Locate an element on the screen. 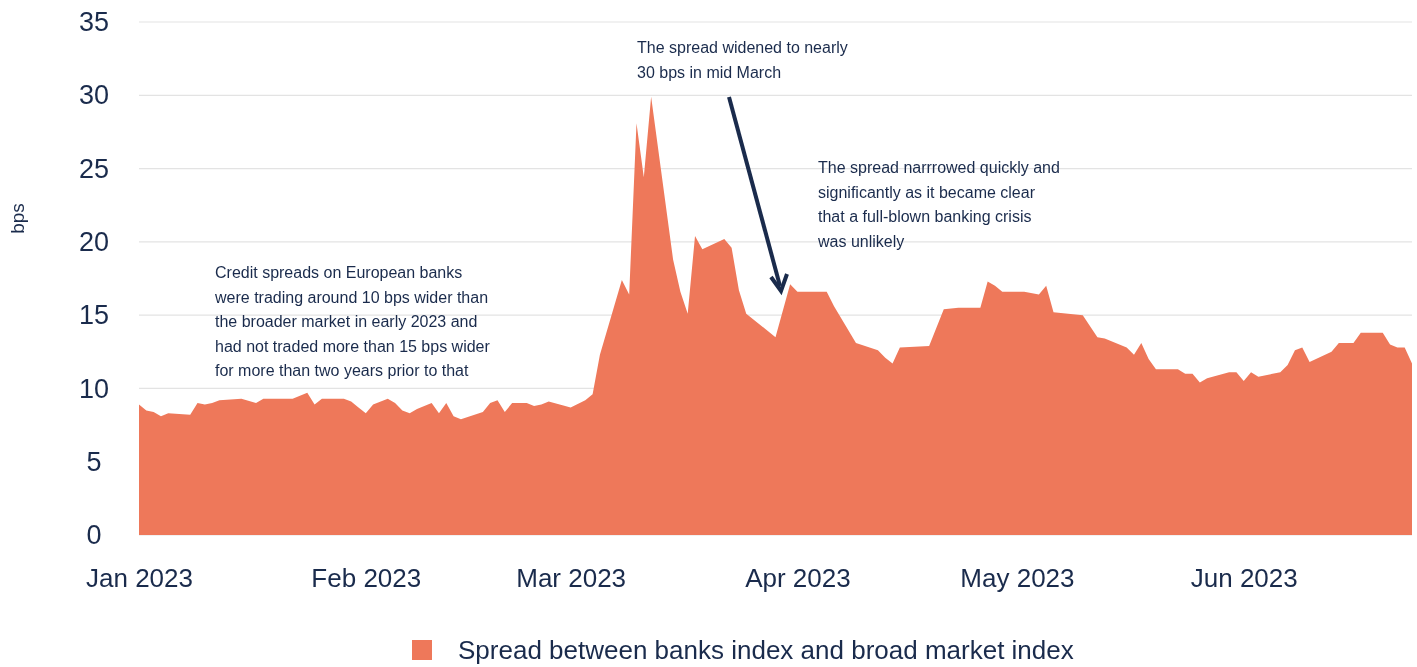  y-tick-label: 15 is located at coordinates (94, 315).